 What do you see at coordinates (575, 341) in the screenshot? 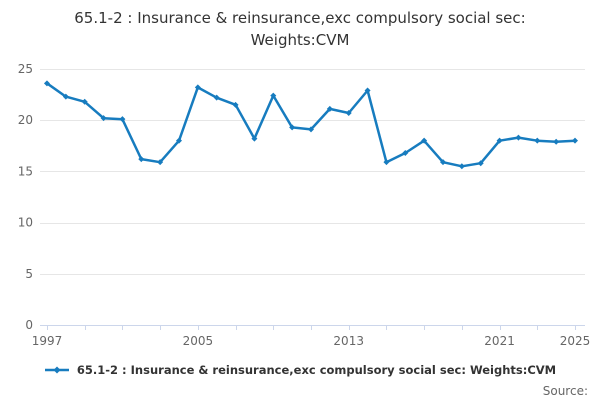
I see `x-axis-label: 2025` at bounding box center [575, 341].